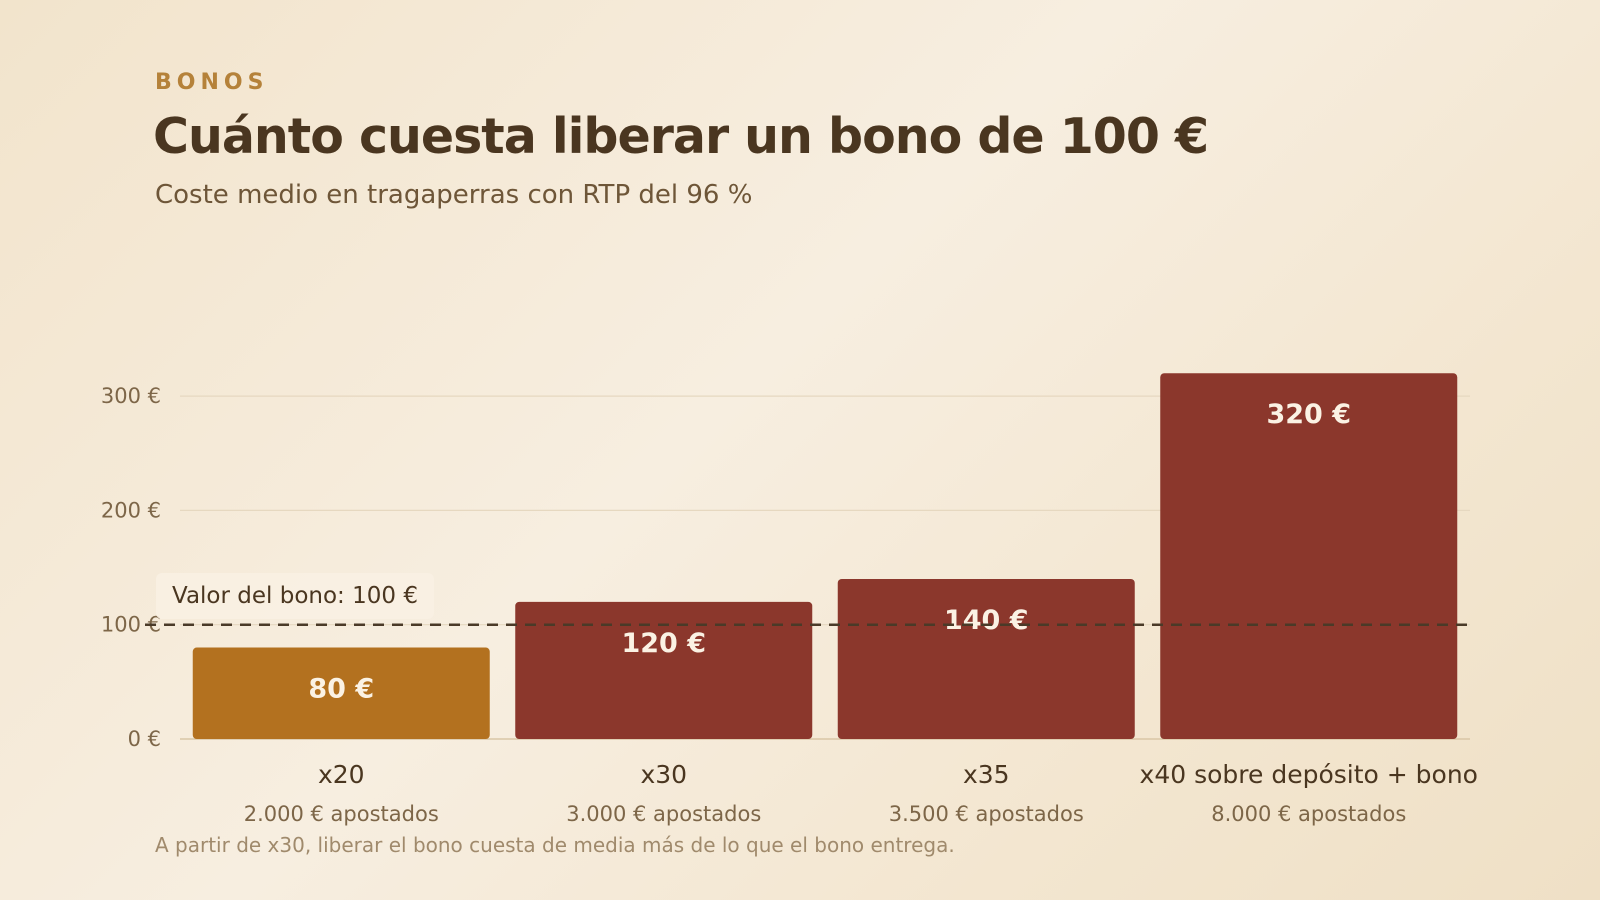 Image resolution: width=1600 pixels, height=900 pixels. What do you see at coordinates (663, 814) in the screenshot?
I see `x-category-sublabel: 3.000 € apostados` at bounding box center [663, 814].